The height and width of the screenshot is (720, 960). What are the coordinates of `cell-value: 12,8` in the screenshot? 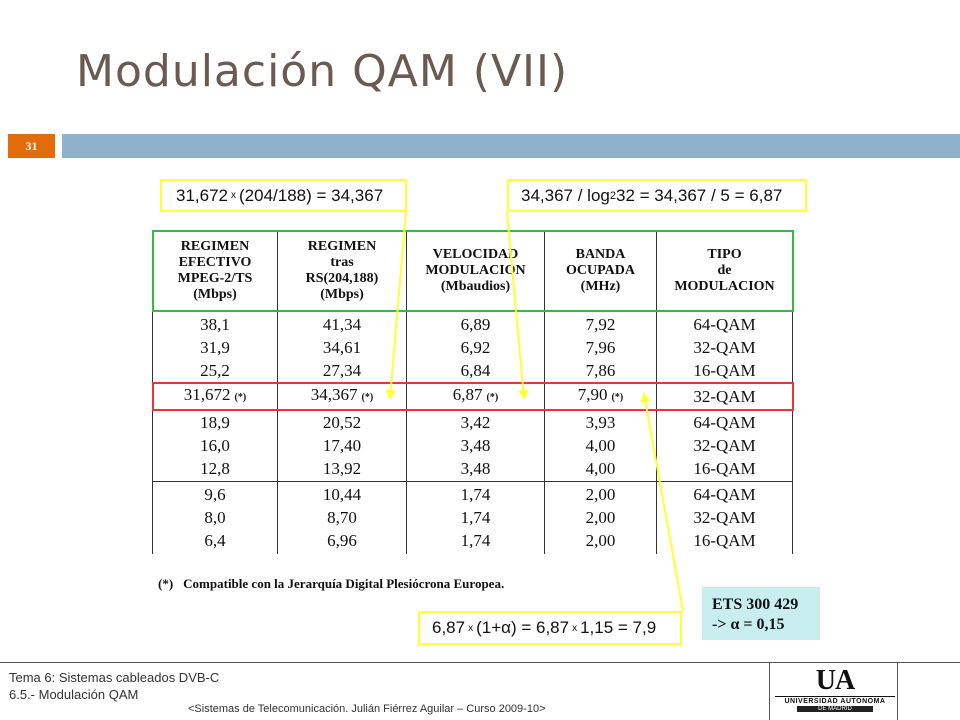 It's located at (215, 468).